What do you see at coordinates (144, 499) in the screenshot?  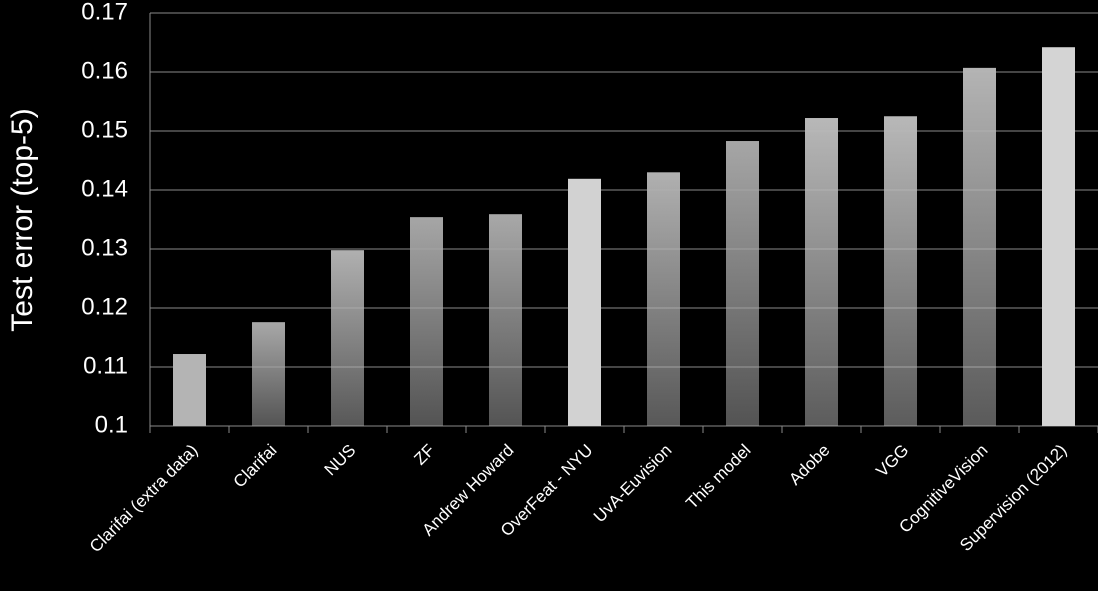 I see `x-tick-label: Clarifai (extra data)` at bounding box center [144, 499].